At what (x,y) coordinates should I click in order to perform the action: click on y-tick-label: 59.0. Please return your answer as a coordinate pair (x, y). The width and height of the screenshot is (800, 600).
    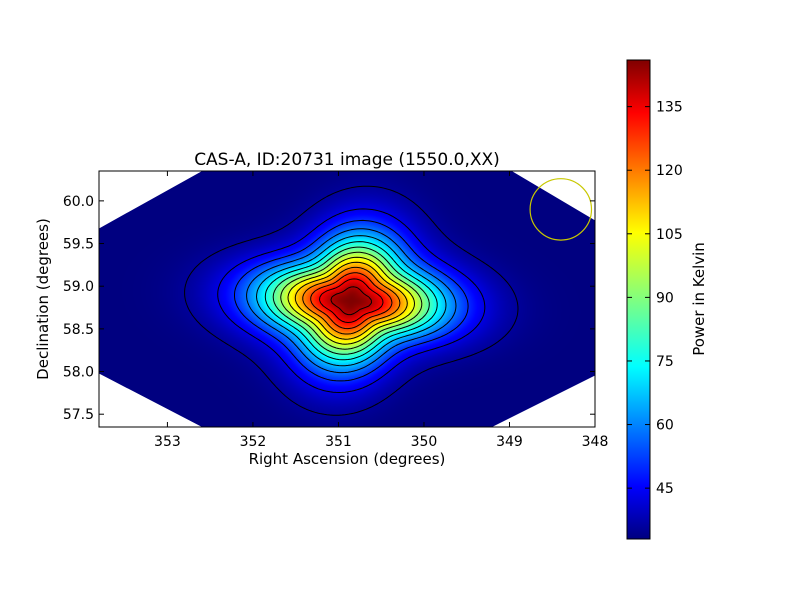
    Looking at the image, I should click on (78, 287).